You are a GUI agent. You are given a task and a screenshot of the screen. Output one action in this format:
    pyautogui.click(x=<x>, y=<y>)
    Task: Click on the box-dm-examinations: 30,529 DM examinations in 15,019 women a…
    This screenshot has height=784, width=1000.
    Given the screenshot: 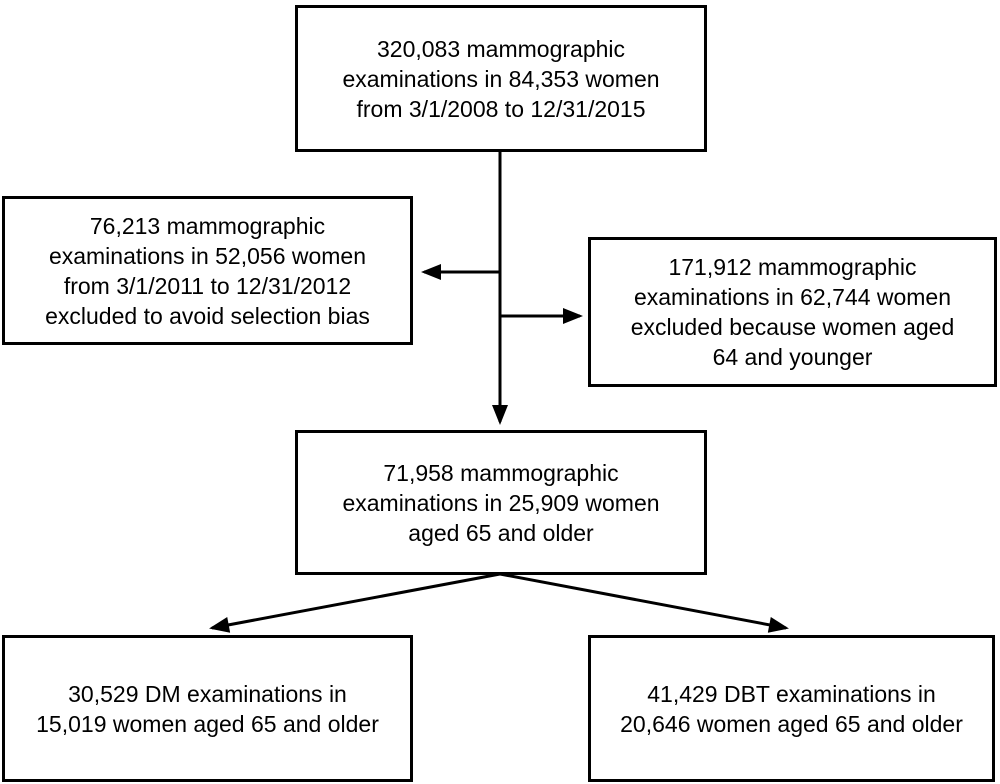 What is the action you would take?
    pyautogui.click(x=207, y=708)
    